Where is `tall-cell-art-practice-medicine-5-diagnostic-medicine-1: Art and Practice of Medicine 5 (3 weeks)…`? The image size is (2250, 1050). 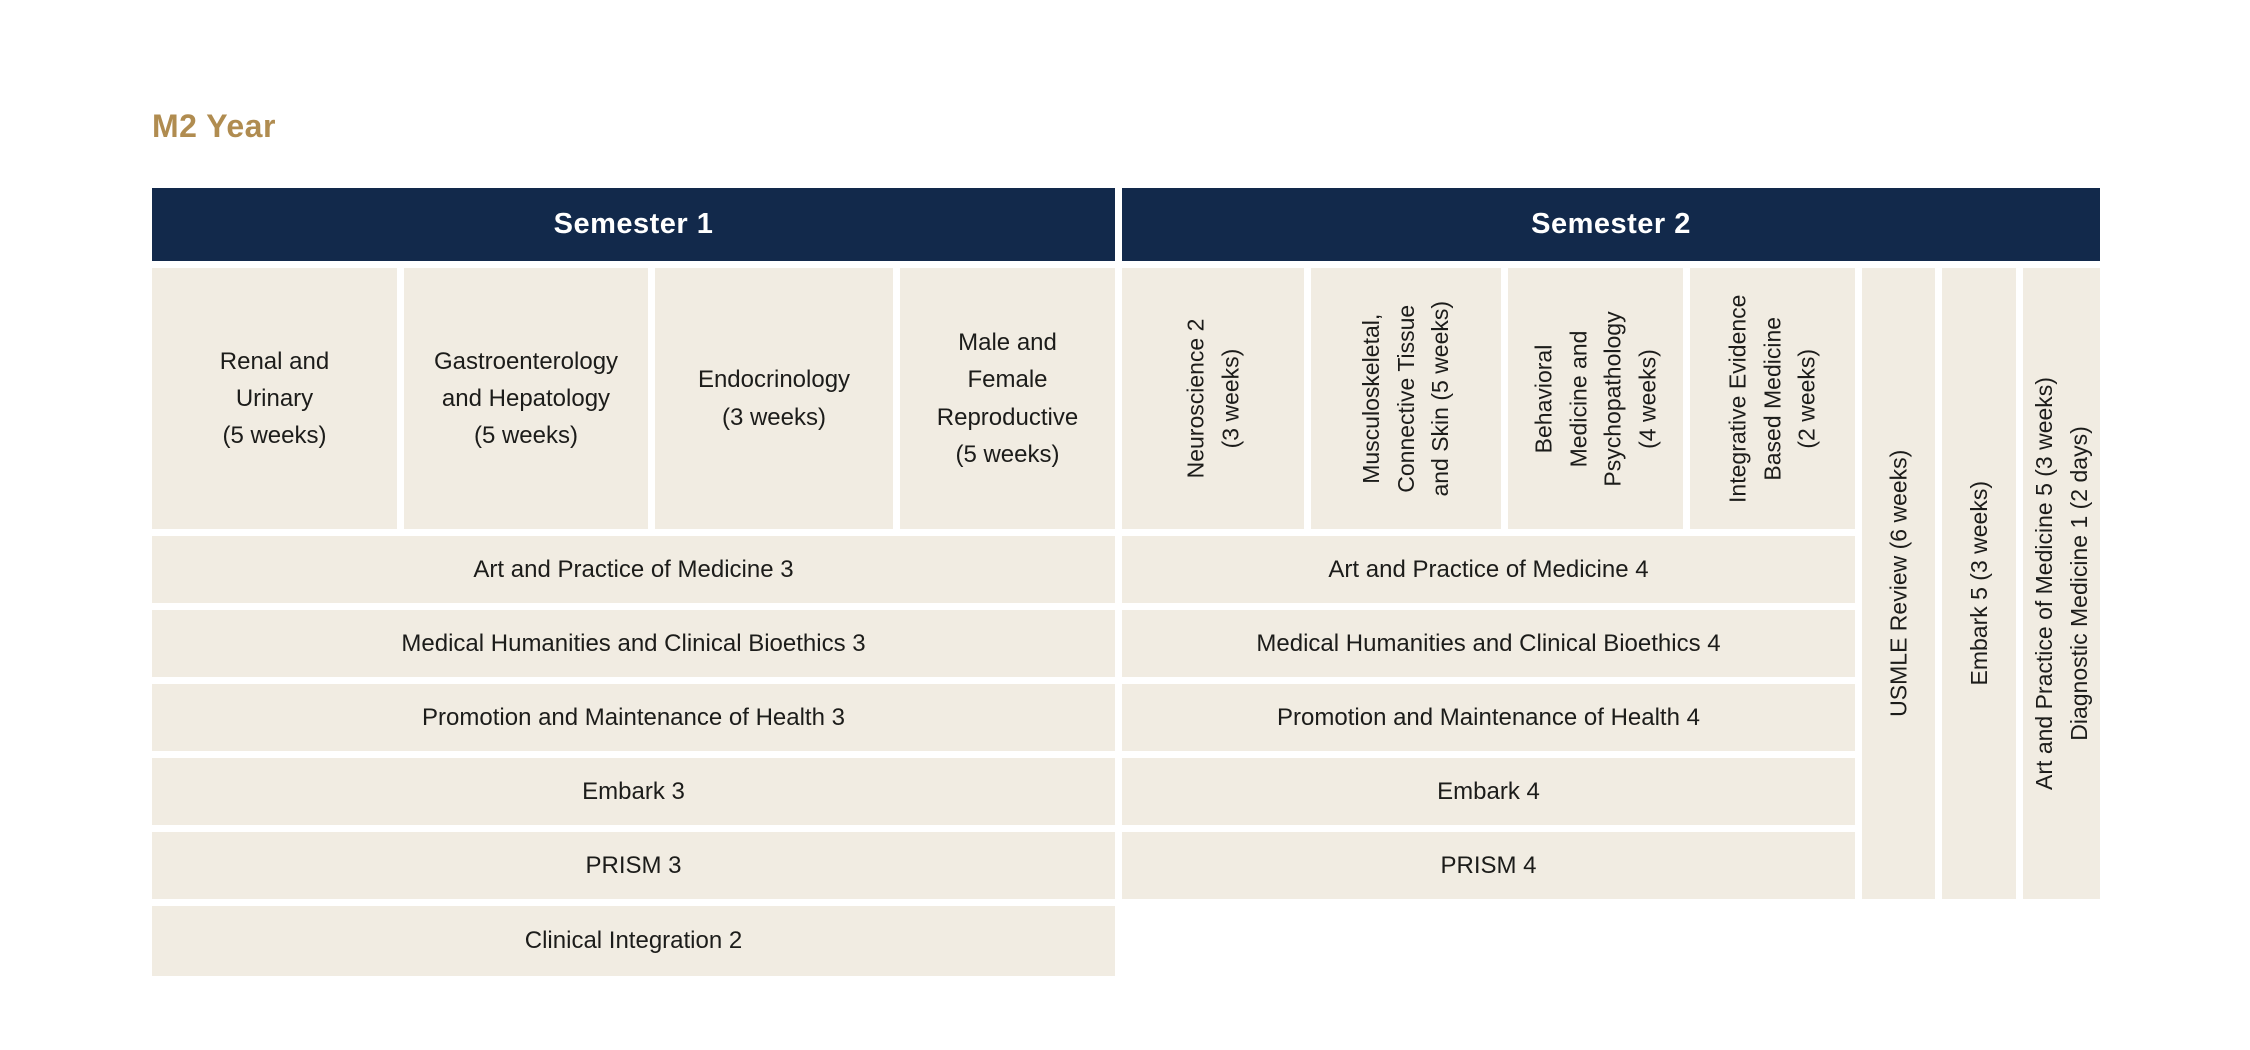
tall-cell-art-practice-medicine-5-diagnostic-medicine-1: Art and Practice of Medicine 5 (3 weeks)… is located at coordinates (2061, 583).